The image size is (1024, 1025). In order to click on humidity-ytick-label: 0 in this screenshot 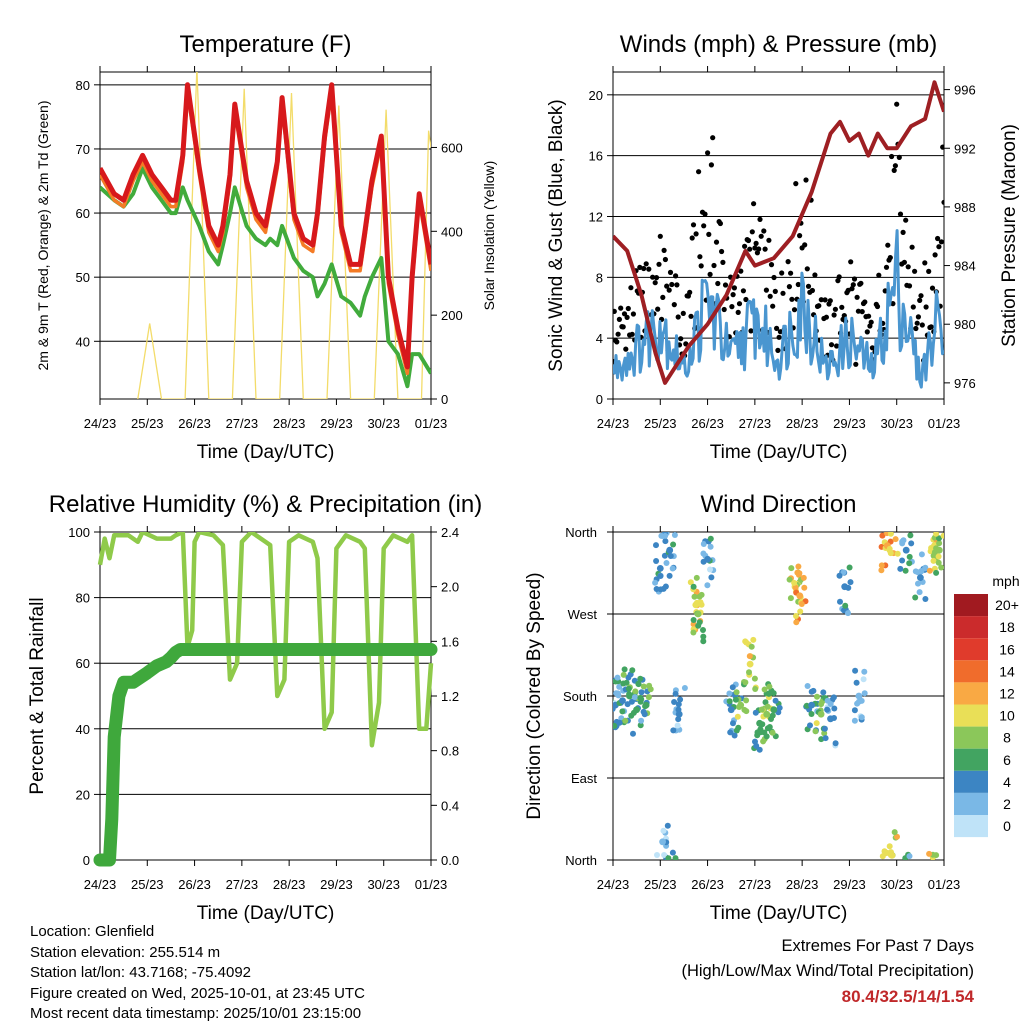, I will do `click(86, 860)`.